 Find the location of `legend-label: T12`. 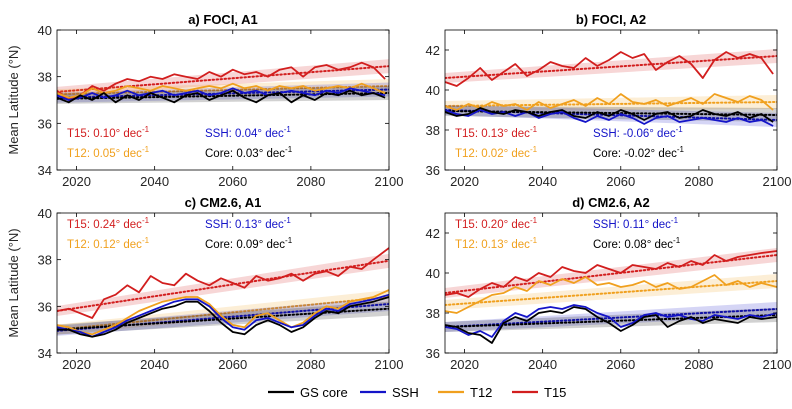

legend-label: T12 is located at coordinates (481, 392).